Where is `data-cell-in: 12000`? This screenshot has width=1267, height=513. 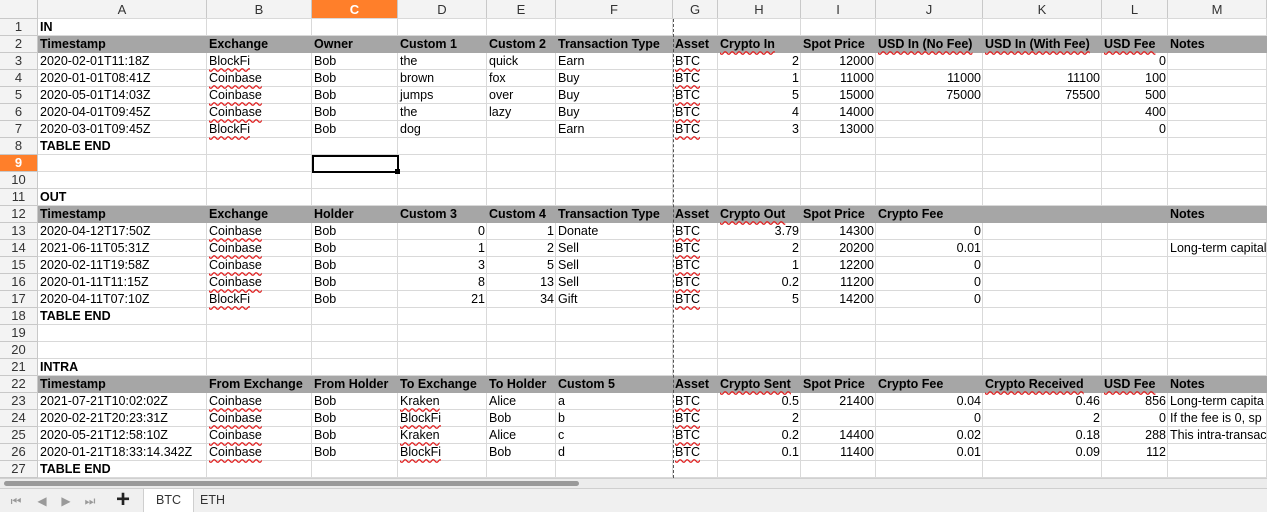 data-cell-in: 12000 is located at coordinates (838, 61).